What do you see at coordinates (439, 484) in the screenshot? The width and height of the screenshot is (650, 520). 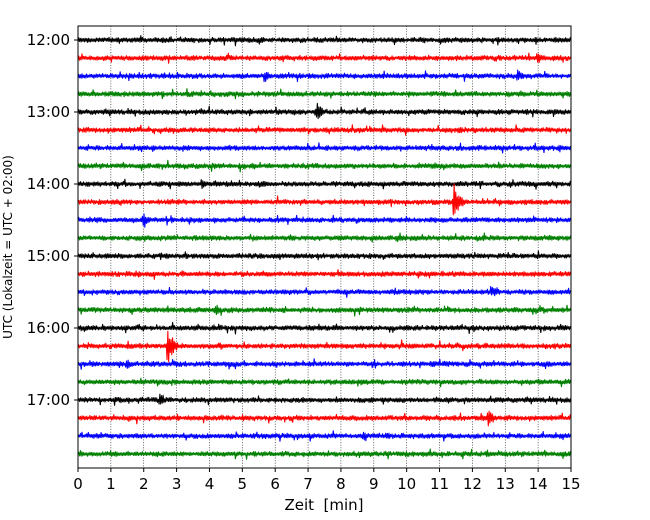 I see `x-tick-label: 11` at bounding box center [439, 484].